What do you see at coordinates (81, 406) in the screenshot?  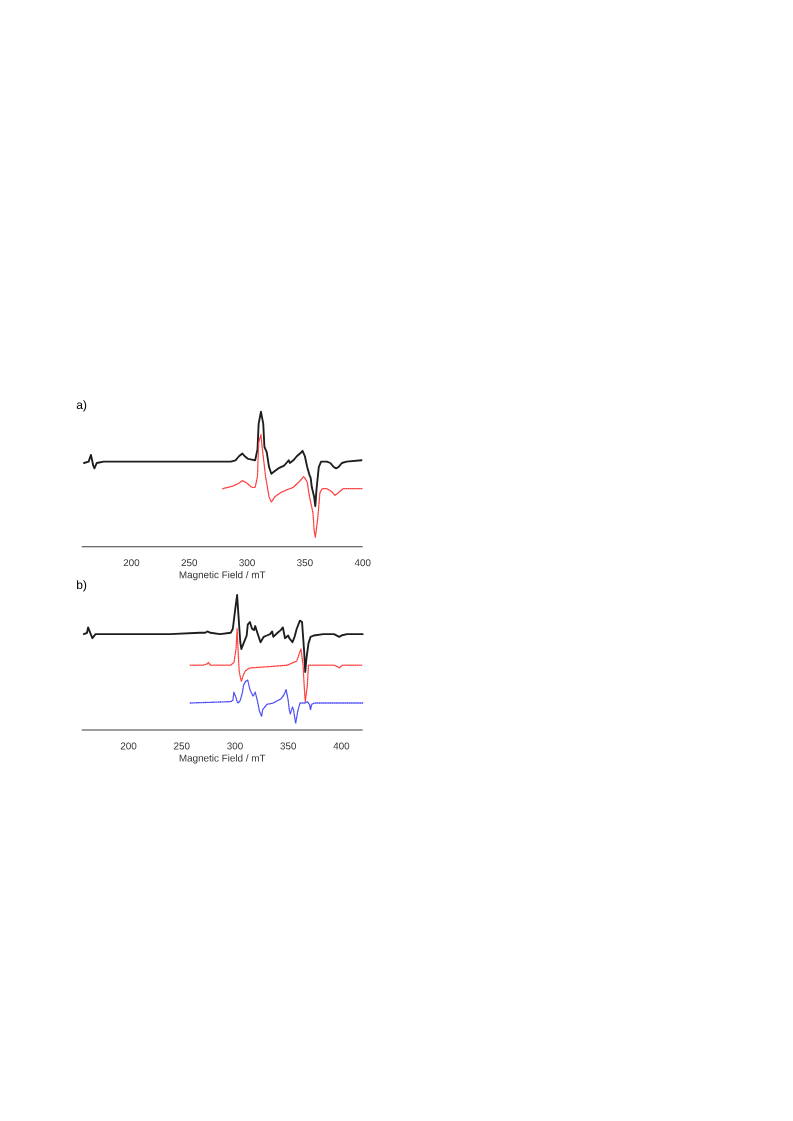 I see `chart-title: a)` at bounding box center [81, 406].